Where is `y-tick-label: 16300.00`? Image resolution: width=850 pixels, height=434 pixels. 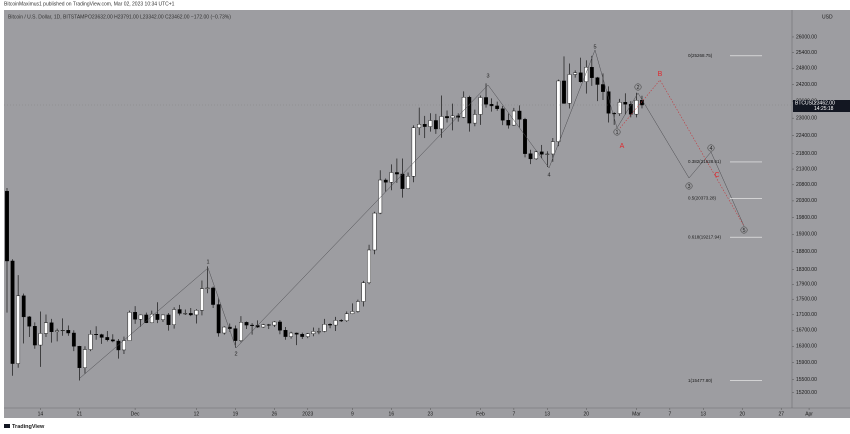 y-tick-label: 16300.00 is located at coordinates (806, 347).